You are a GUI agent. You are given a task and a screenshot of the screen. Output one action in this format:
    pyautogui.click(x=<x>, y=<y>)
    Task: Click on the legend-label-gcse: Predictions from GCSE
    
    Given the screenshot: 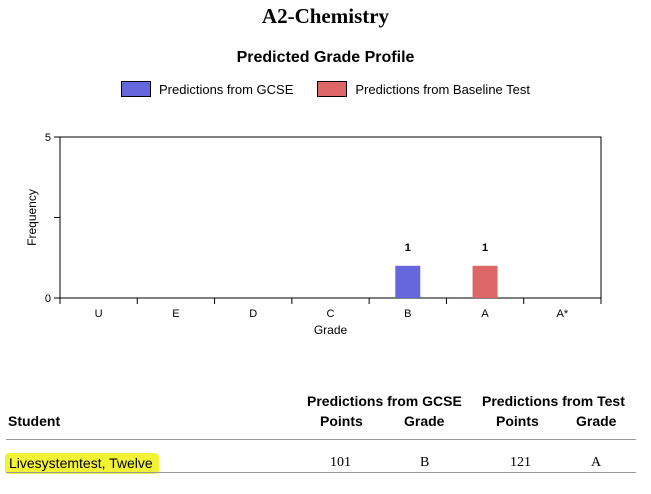 What is the action you would take?
    pyautogui.click(x=226, y=89)
    